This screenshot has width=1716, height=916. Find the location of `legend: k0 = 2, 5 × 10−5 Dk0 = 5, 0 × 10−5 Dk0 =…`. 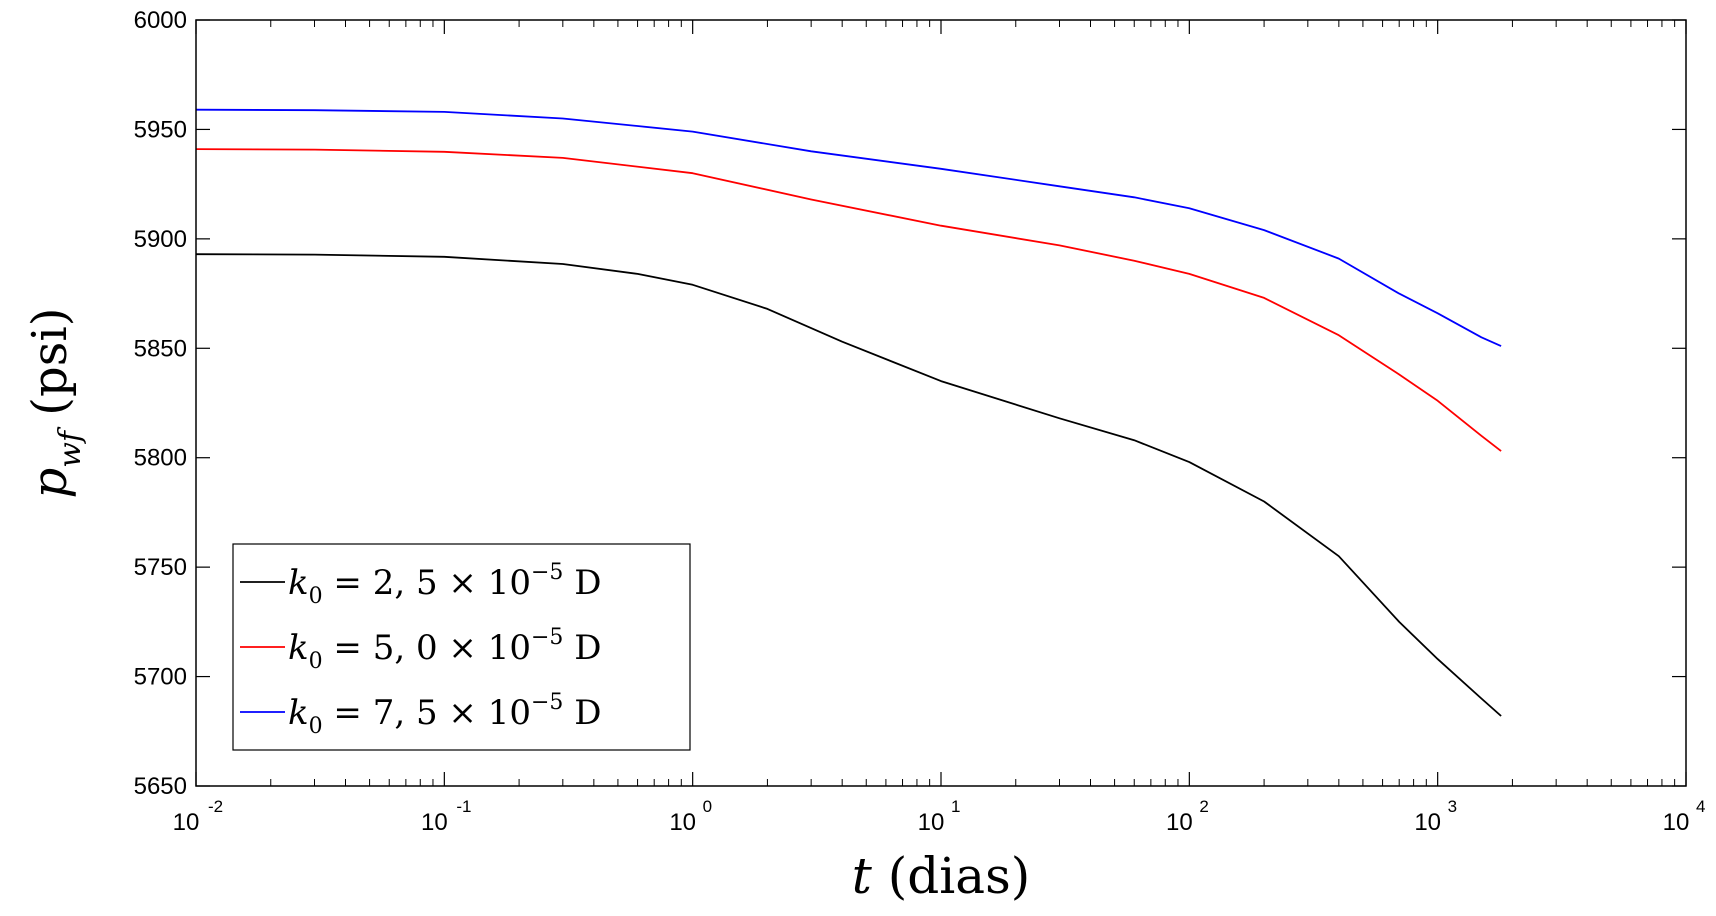

legend: k0 = 2, 5 × 10−5 Dk0 = 5, 0 × 10−5 Dk0 =… is located at coordinates (461, 647).